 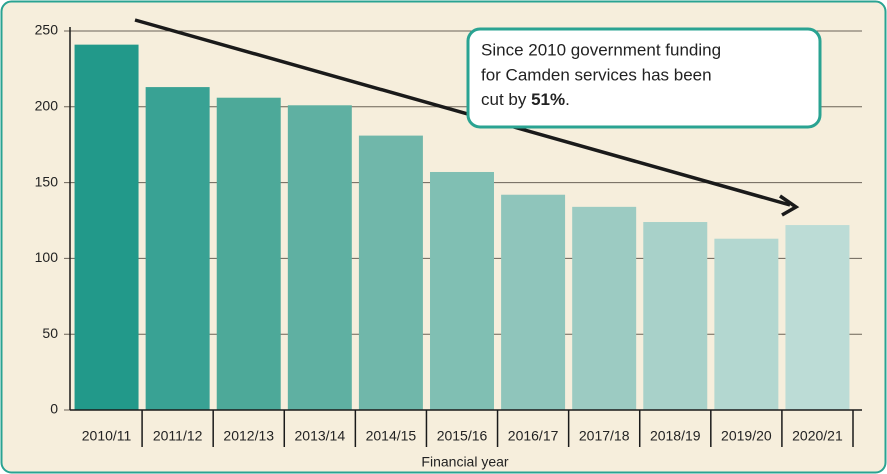 What do you see at coordinates (54, 409) in the screenshot?
I see `y-tick-label: 0` at bounding box center [54, 409].